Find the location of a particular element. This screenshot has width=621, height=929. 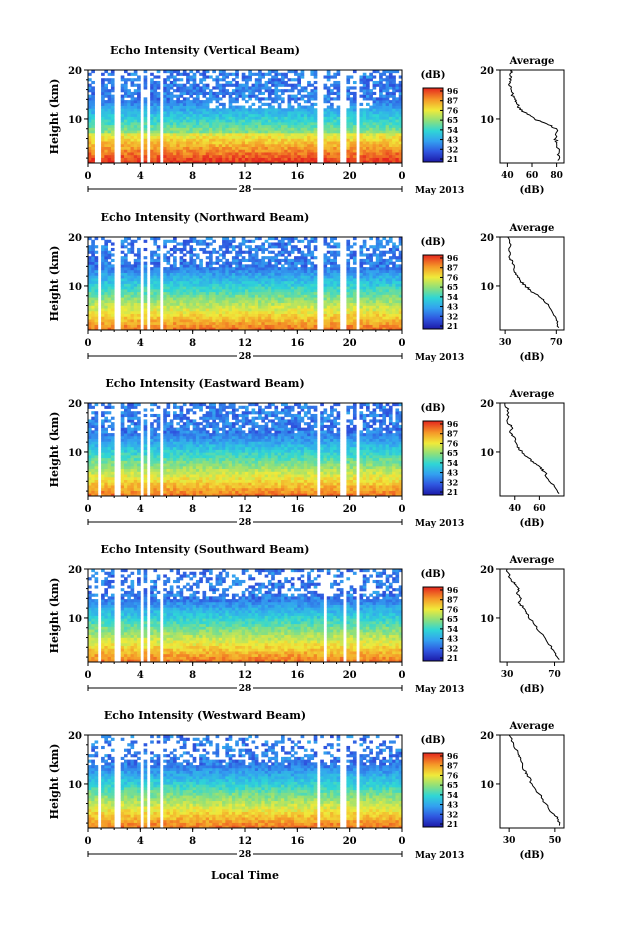

chart-title: Echo Intensity (Eastward Beam) is located at coordinates (204, 383).